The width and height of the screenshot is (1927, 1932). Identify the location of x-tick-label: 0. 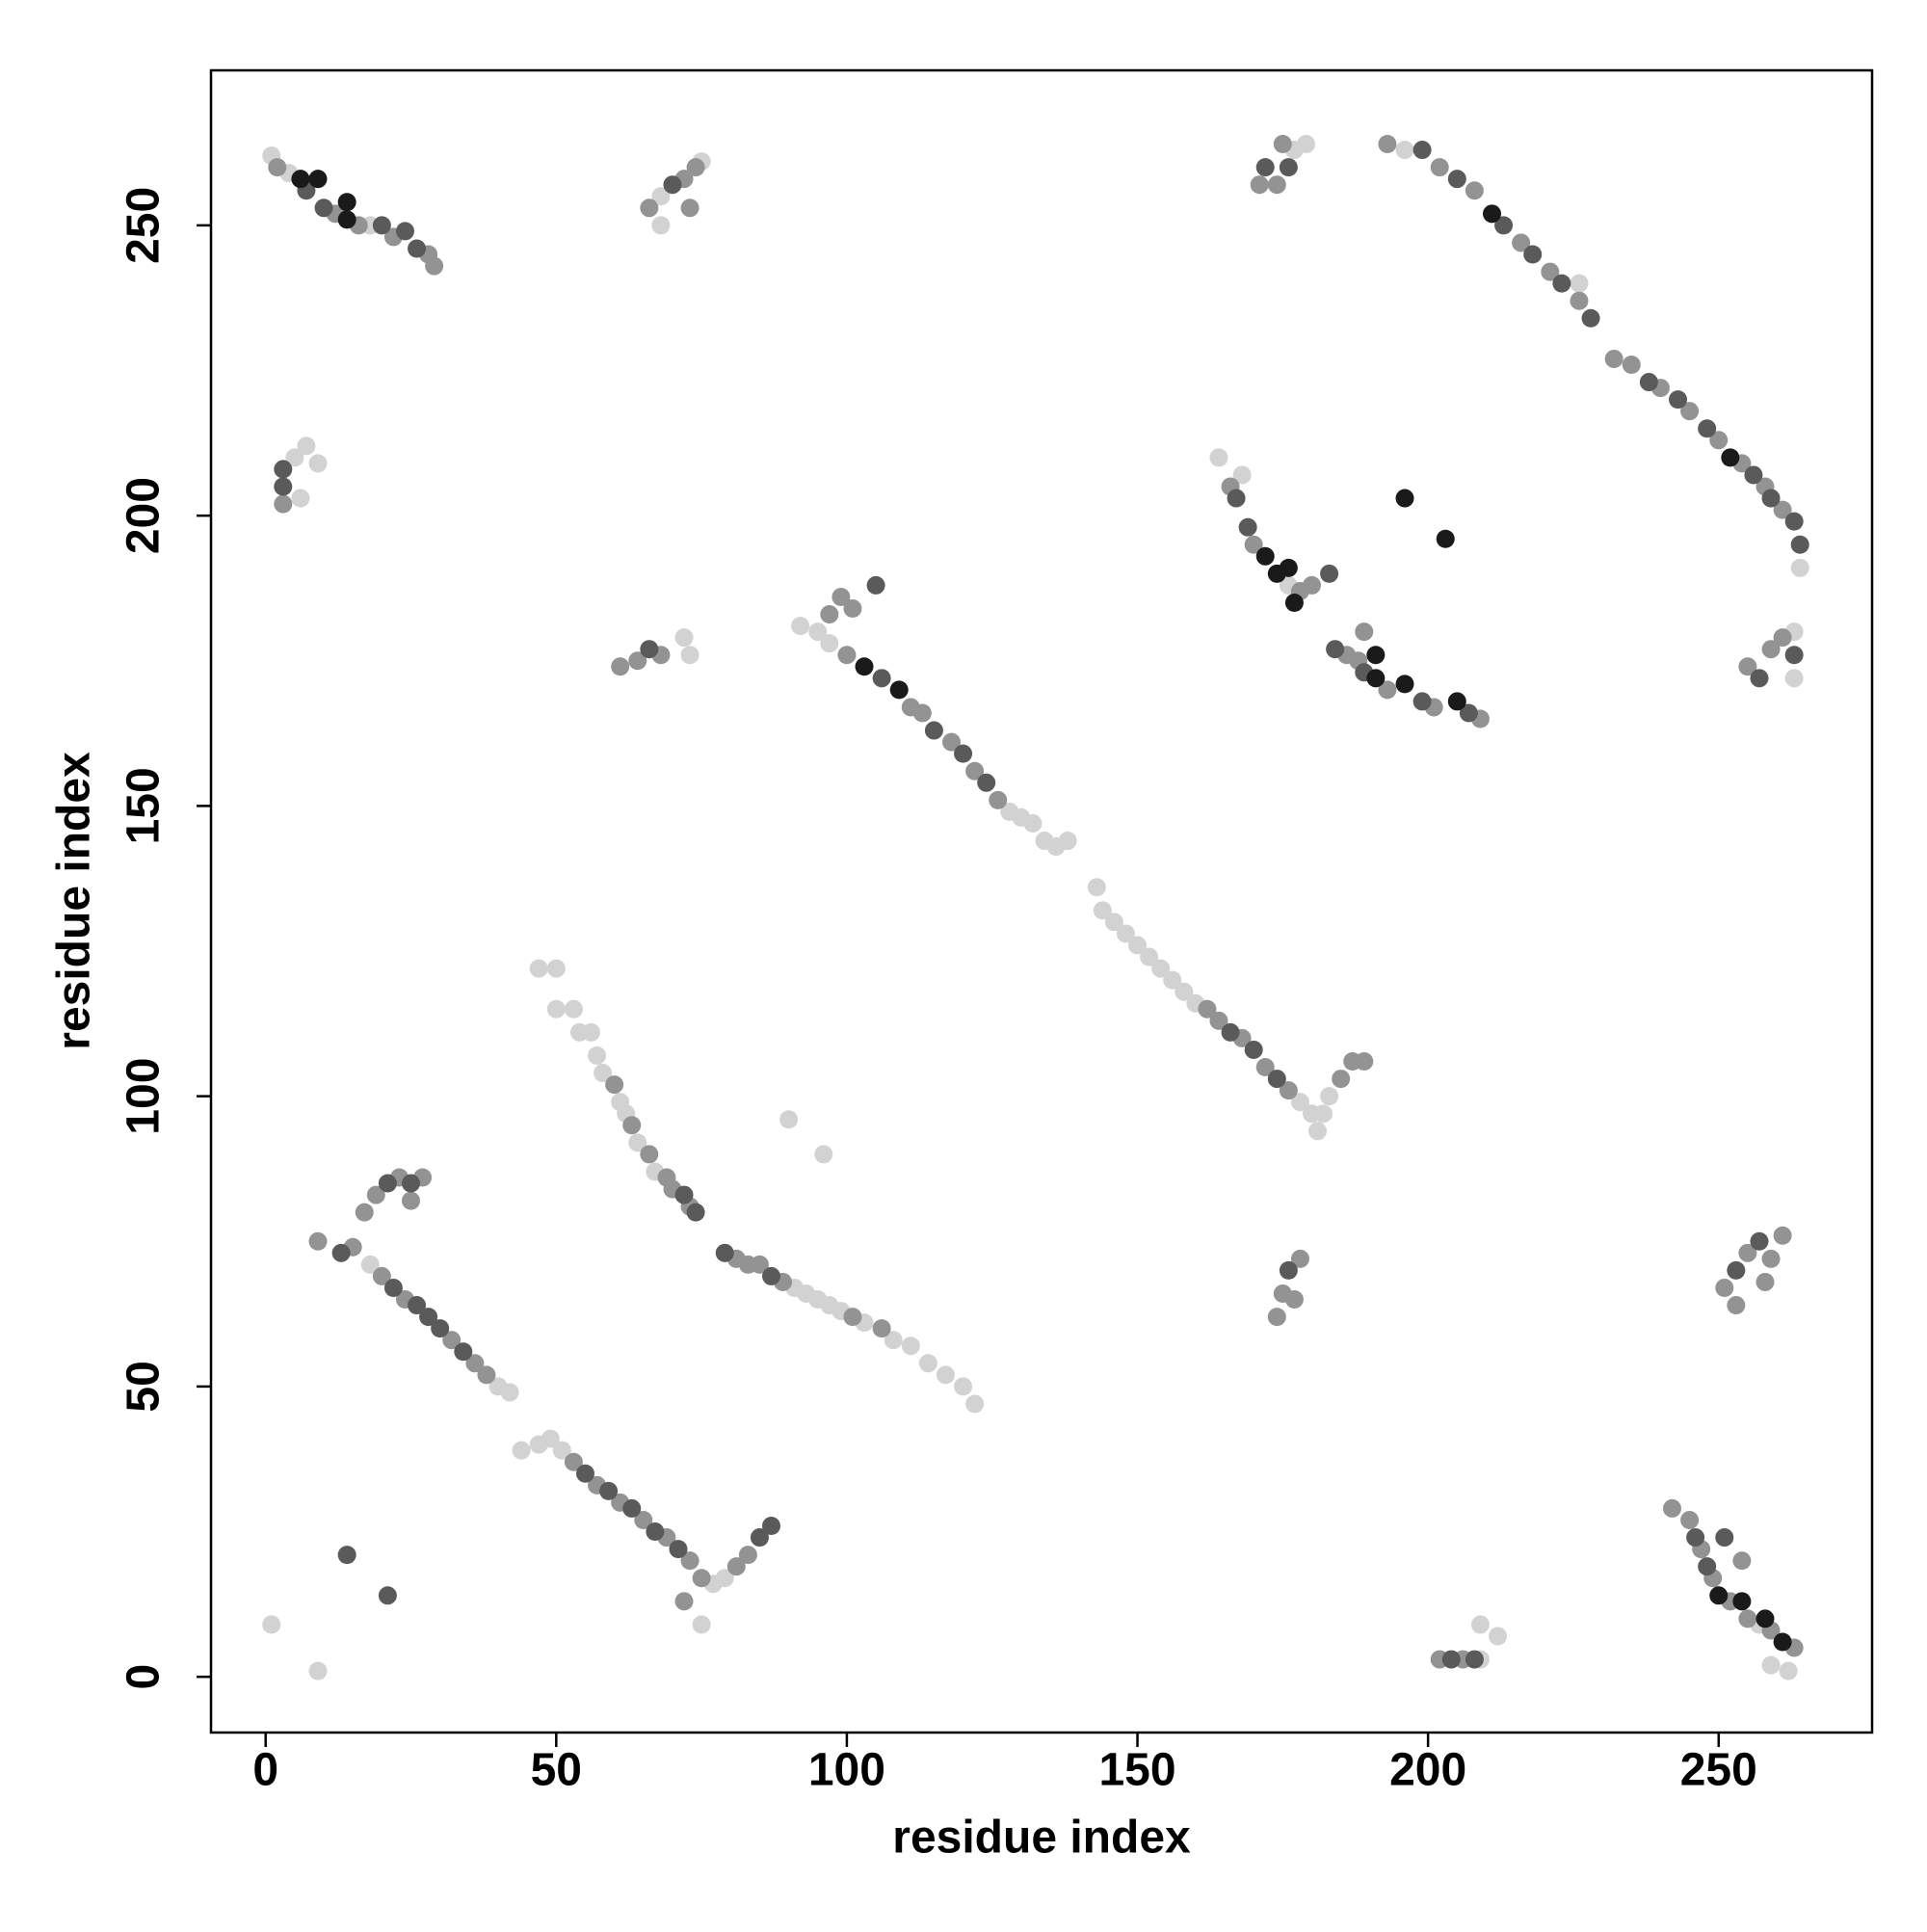
(265, 1770).